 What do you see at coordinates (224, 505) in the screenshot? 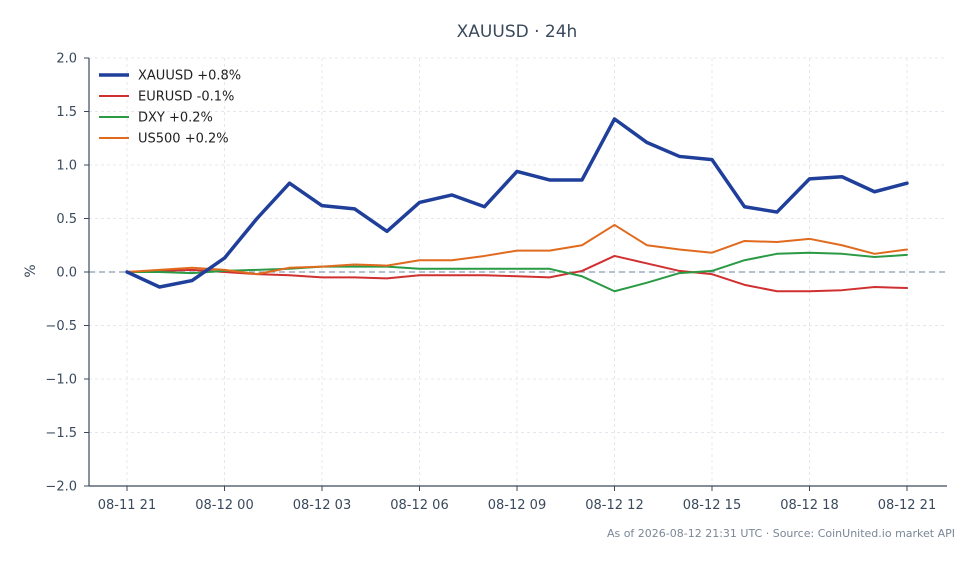
I see `x-tick-label: 08-12 00` at bounding box center [224, 505].